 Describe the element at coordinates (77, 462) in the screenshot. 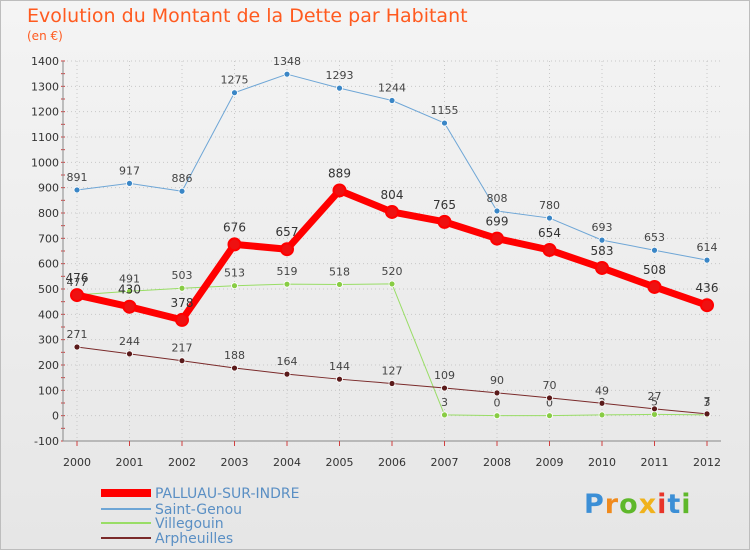

I see `x-tick-label: 2000` at that location.